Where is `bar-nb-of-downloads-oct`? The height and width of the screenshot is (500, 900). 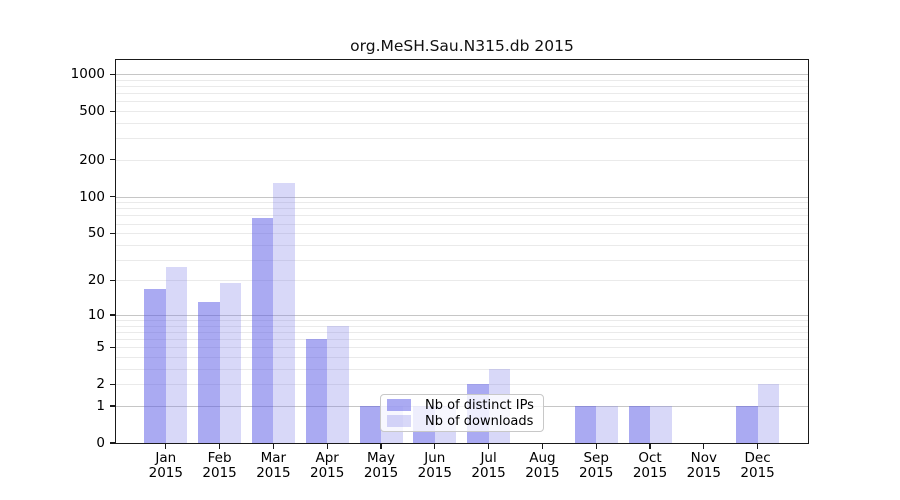
bar-nb-of-downloads-oct is located at coordinates (661, 424).